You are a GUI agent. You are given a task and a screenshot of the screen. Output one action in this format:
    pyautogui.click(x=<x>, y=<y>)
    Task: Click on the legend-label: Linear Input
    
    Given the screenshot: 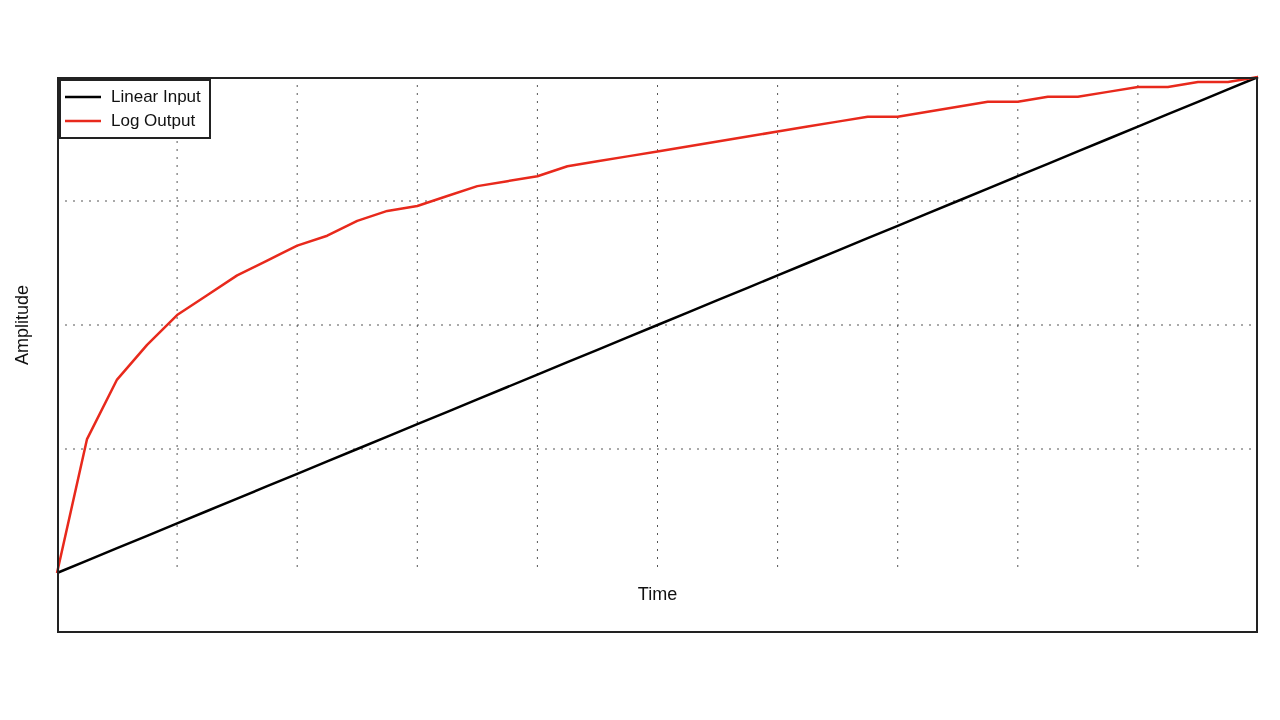 What is the action you would take?
    pyautogui.click(x=156, y=97)
    